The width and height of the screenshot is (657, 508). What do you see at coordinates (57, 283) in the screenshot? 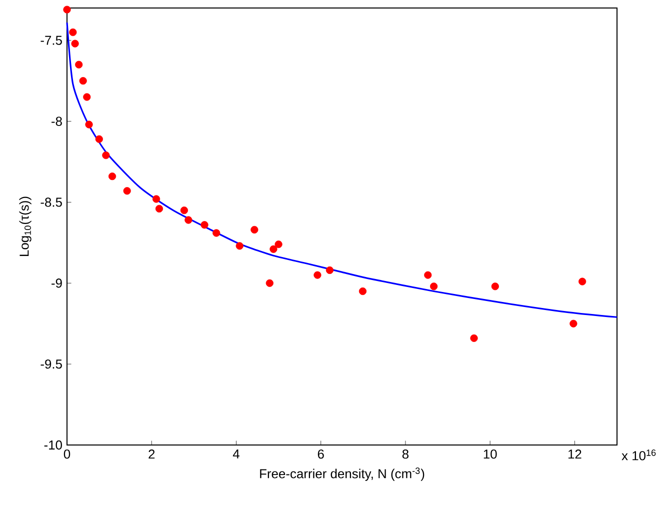
I see `y-tick-label: -9` at bounding box center [57, 283].